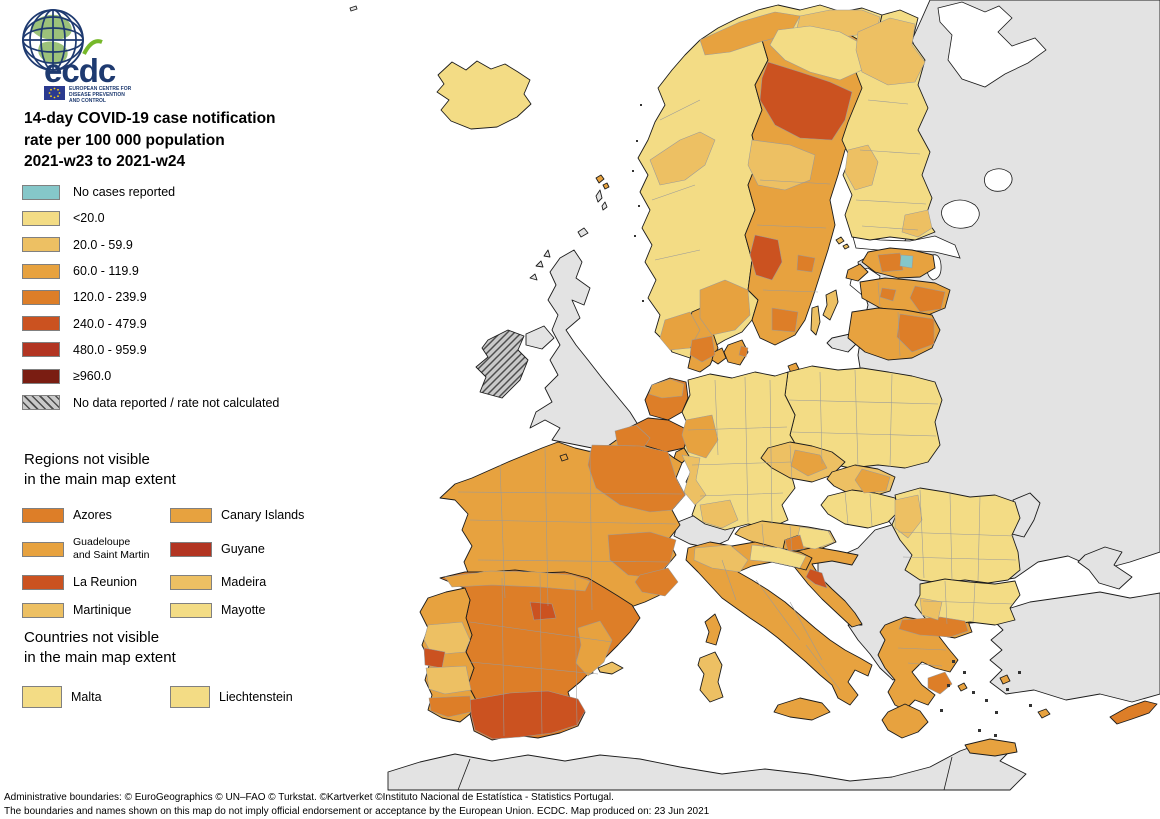 This screenshot has width=1160, height=819. I want to click on legend-row-480-959: 480.0 - 959.9, so click(150, 350).